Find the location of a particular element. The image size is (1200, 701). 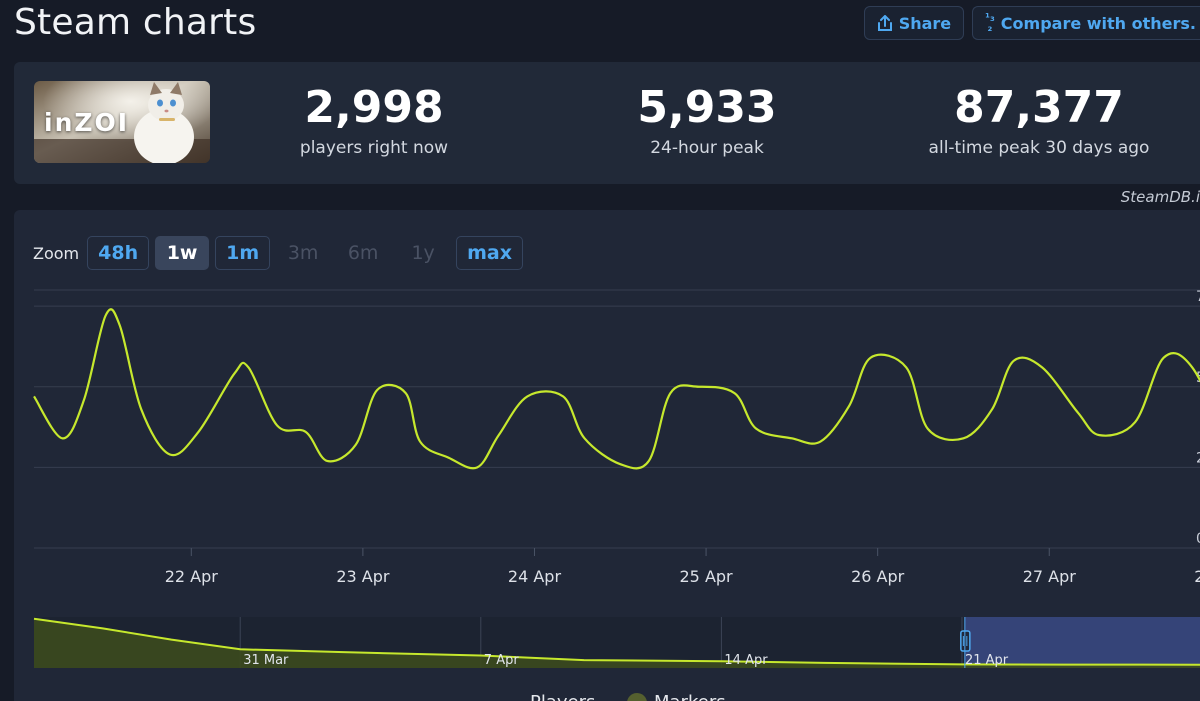

y-tick-label: 2.5k is located at coordinates (1198, 458).